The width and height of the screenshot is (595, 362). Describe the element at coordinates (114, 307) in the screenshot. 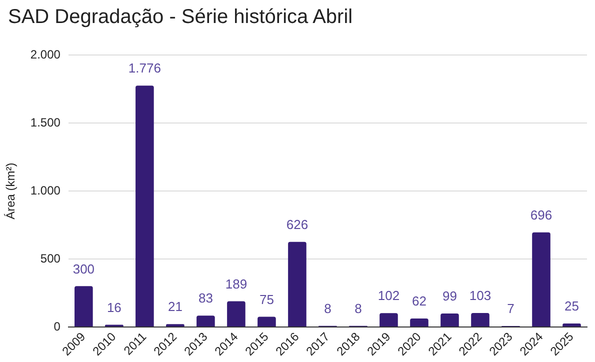

I see `data-label: 16` at that location.